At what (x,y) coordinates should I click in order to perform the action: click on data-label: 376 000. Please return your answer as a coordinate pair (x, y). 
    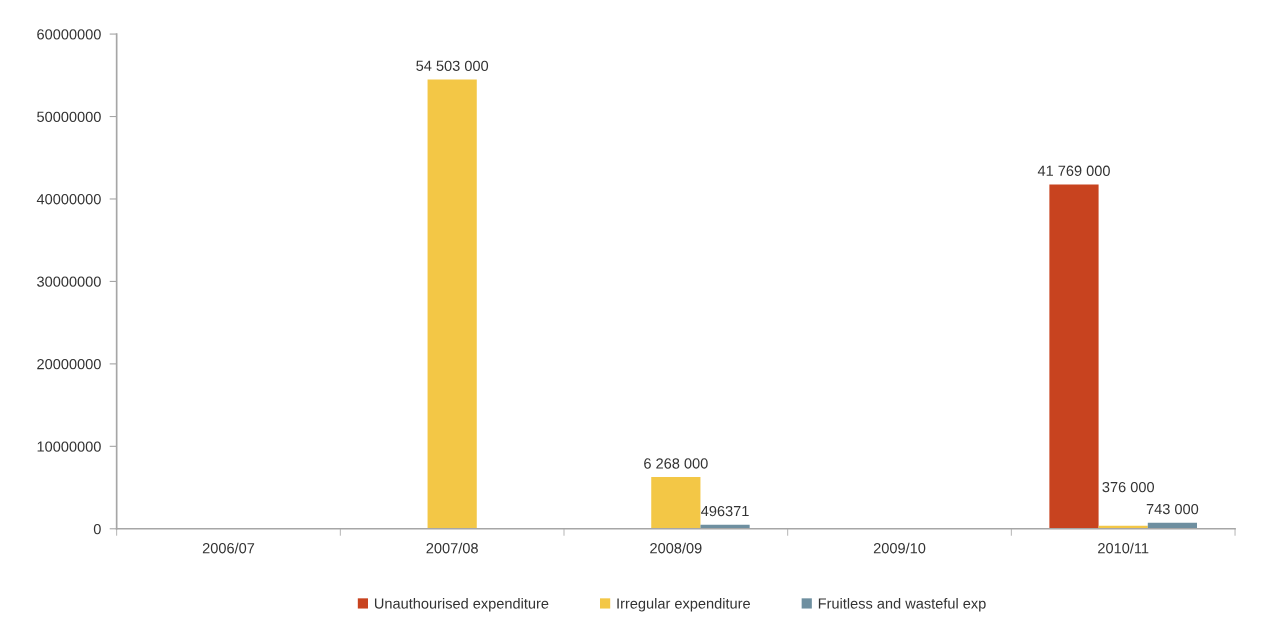
    Looking at the image, I should click on (1128, 487).